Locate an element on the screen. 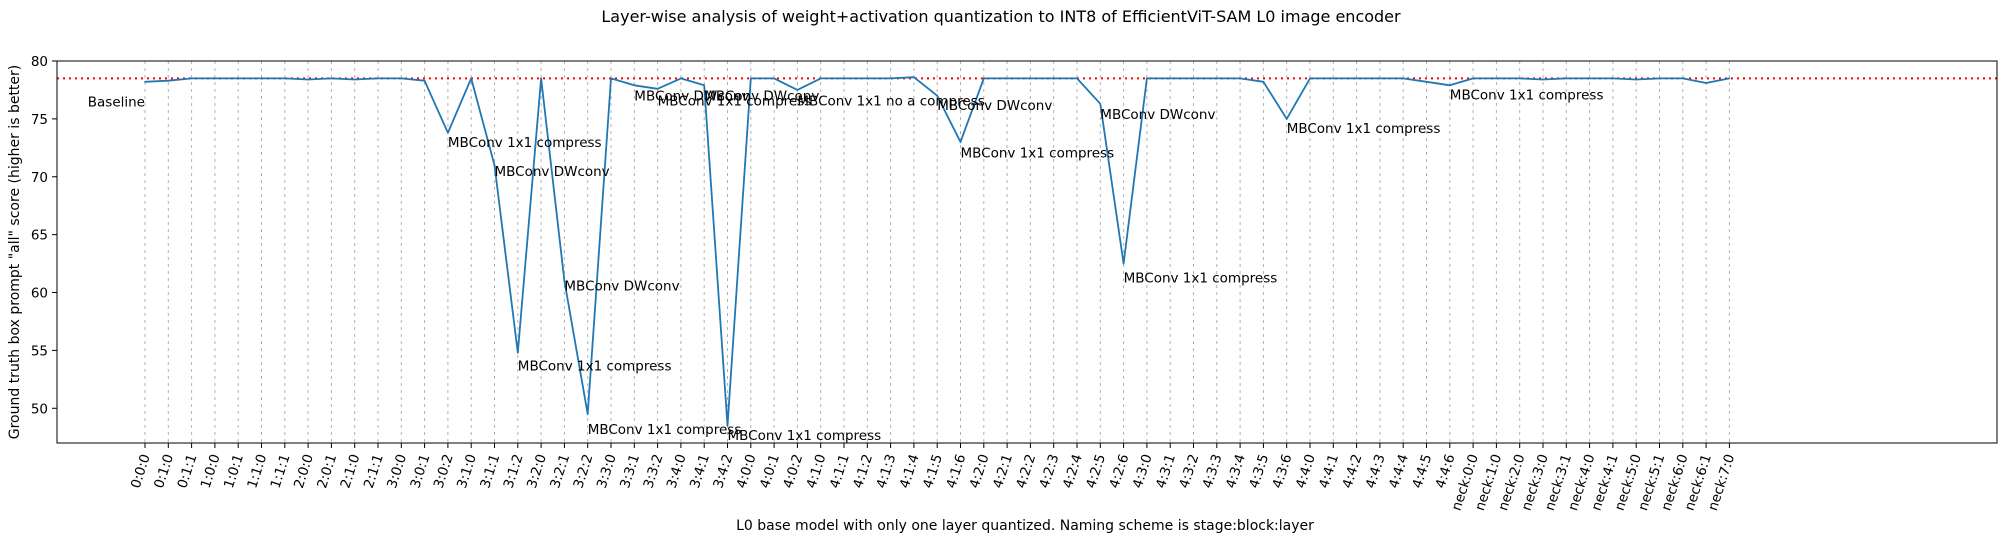 This screenshot has width=2004, height=545. x-tick-label: 4:1:3 is located at coordinates (886, 471).